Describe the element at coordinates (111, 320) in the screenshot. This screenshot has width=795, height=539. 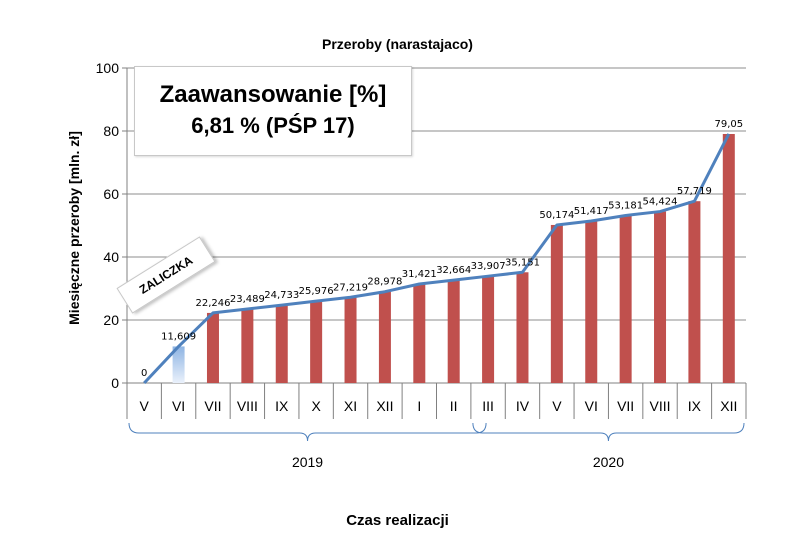
I see `y-tick-label: 20` at that location.